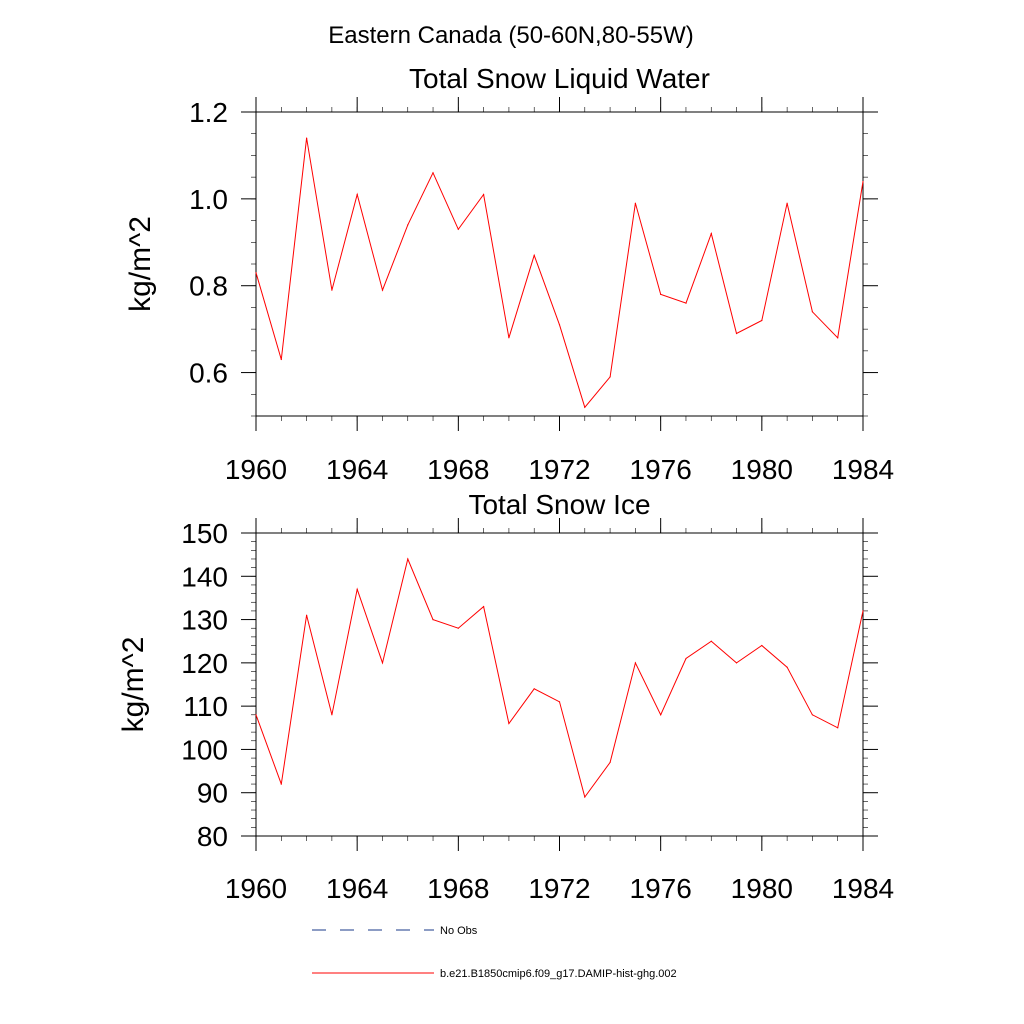 The image size is (1024, 1024). What do you see at coordinates (212, 836) in the screenshot?
I see `y-tick-label: 80` at bounding box center [212, 836].